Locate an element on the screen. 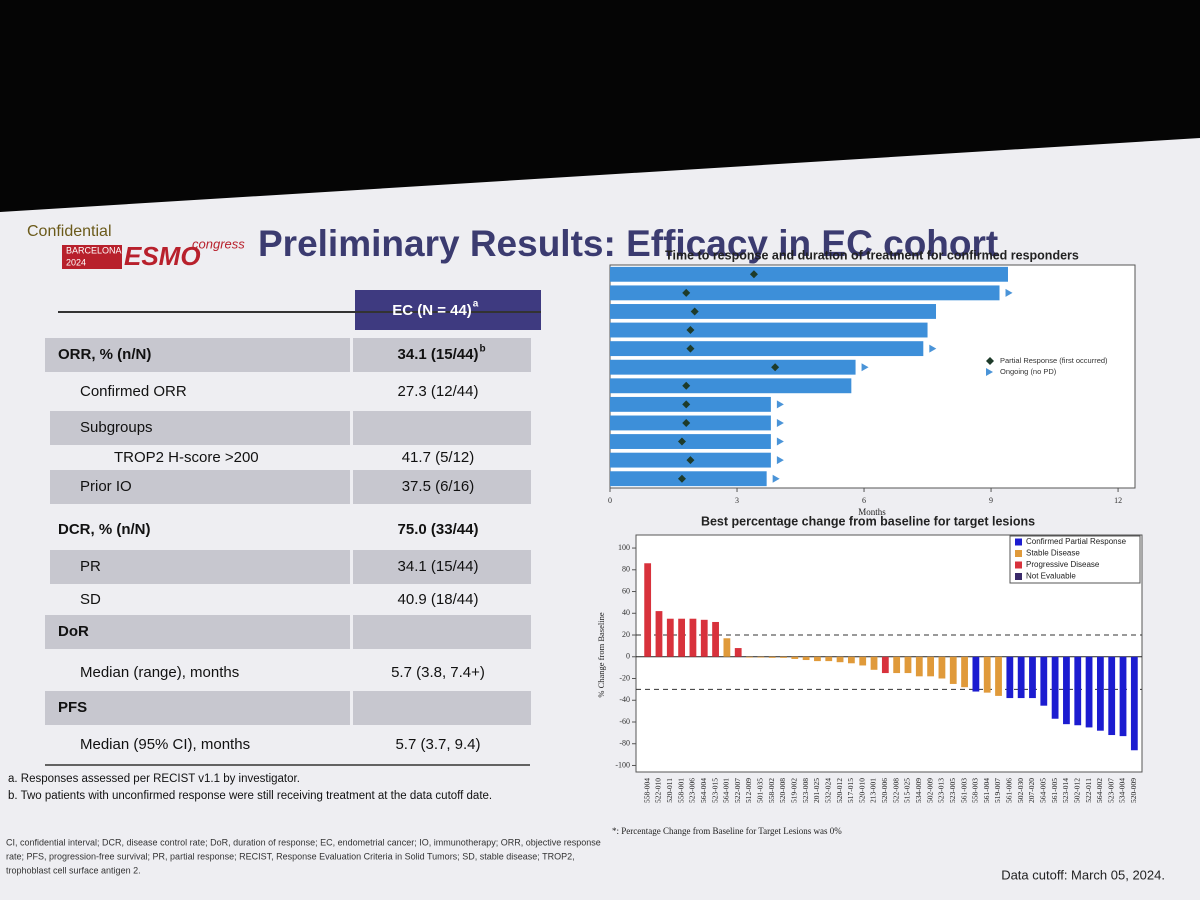  x-tick-label: 523-007 is located at coordinates (1110, 790).